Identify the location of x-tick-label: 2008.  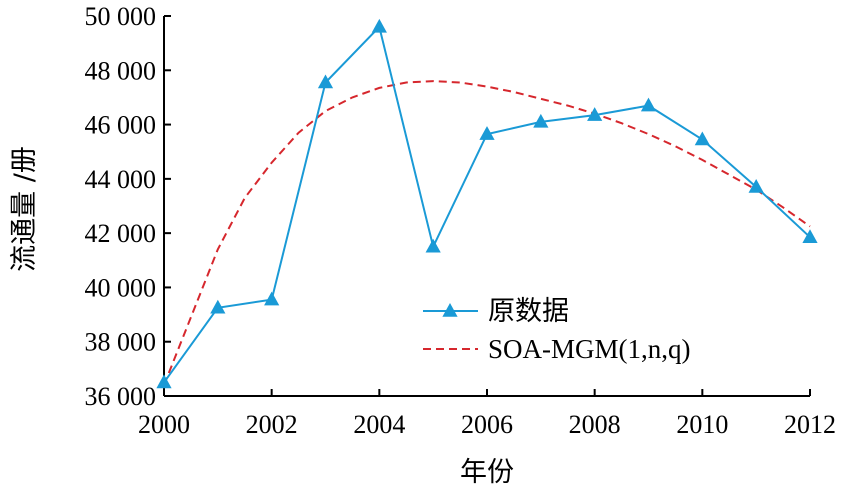
(595, 424).